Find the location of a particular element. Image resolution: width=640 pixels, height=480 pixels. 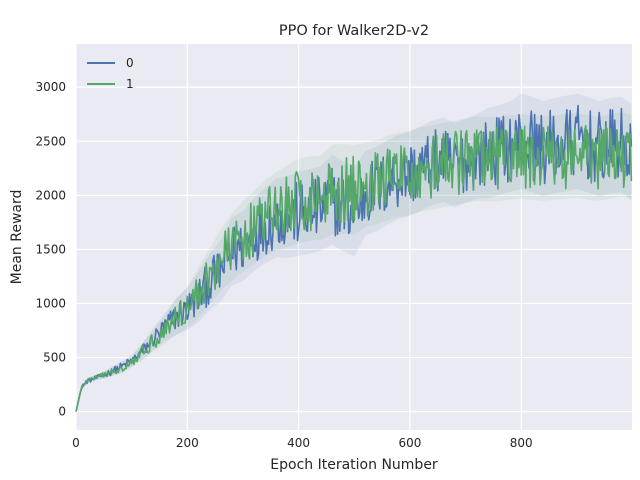

chart-title: PPO for Walker2D-v2 is located at coordinates (354, 31).